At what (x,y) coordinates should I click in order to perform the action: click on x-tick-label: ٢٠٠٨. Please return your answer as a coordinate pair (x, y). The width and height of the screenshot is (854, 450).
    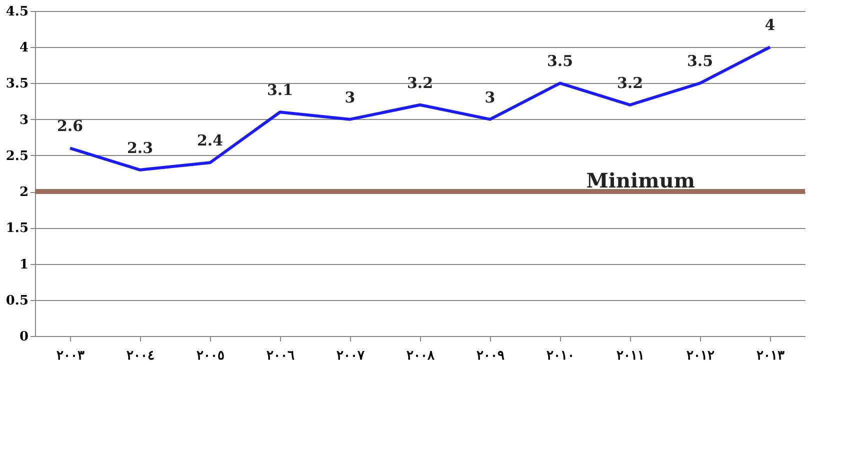
    Looking at the image, I should click on (421, 356).